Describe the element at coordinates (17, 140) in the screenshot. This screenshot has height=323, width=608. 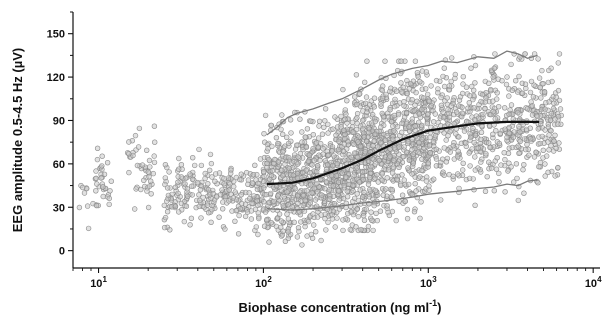
I see `y-axis-title: EEG amplitude 0.5-4.5 Hz (µV)` at that location.